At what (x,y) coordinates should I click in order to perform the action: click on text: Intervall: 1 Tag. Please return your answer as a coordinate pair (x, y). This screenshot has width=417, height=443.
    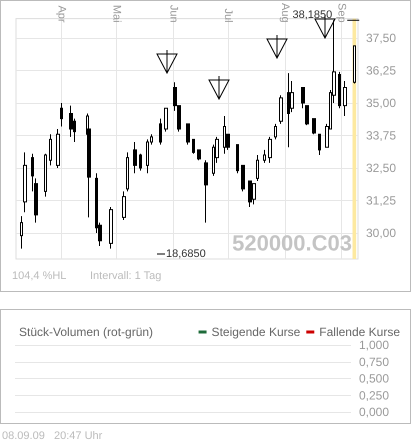
    Looking at the image, I should click on (126, 276).